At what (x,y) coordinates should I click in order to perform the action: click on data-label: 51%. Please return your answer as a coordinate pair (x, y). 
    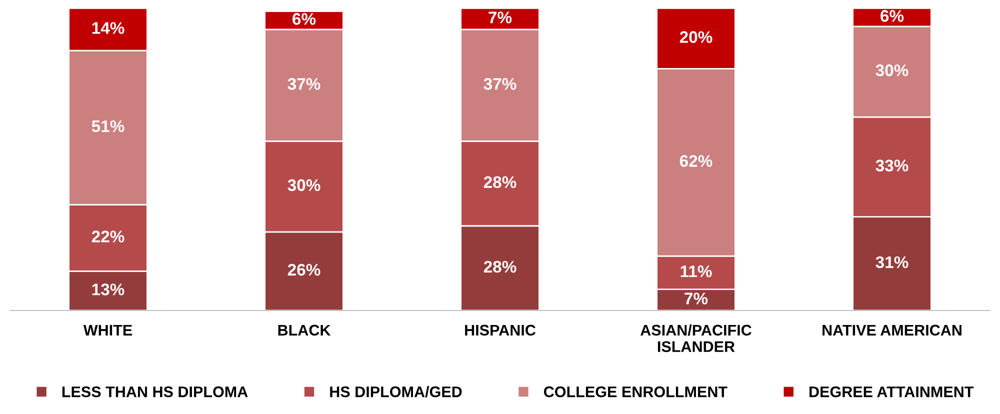
    Looking at the image, I should click on (108, 126).